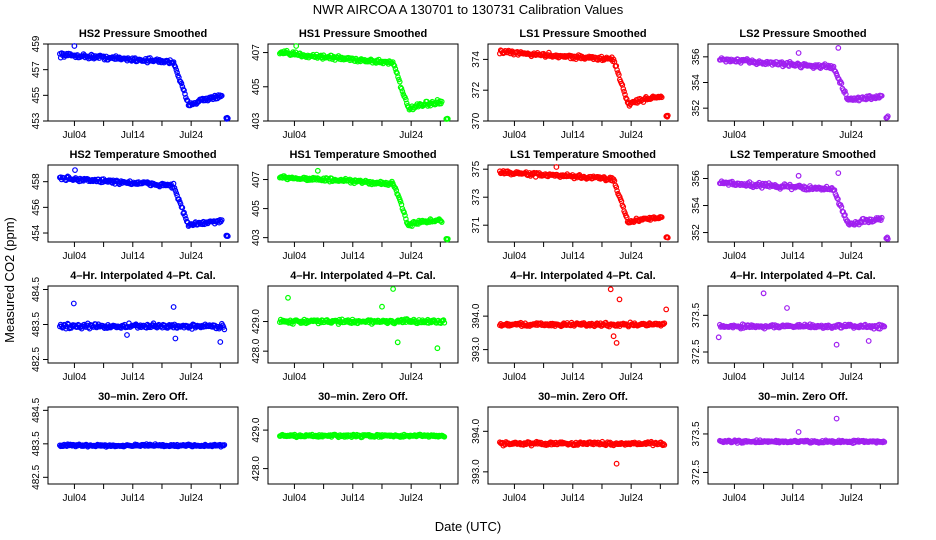  Describe the element at coordinates (256, 321) in the screenshot. I see `y-tick-label: 429.0` at that location.